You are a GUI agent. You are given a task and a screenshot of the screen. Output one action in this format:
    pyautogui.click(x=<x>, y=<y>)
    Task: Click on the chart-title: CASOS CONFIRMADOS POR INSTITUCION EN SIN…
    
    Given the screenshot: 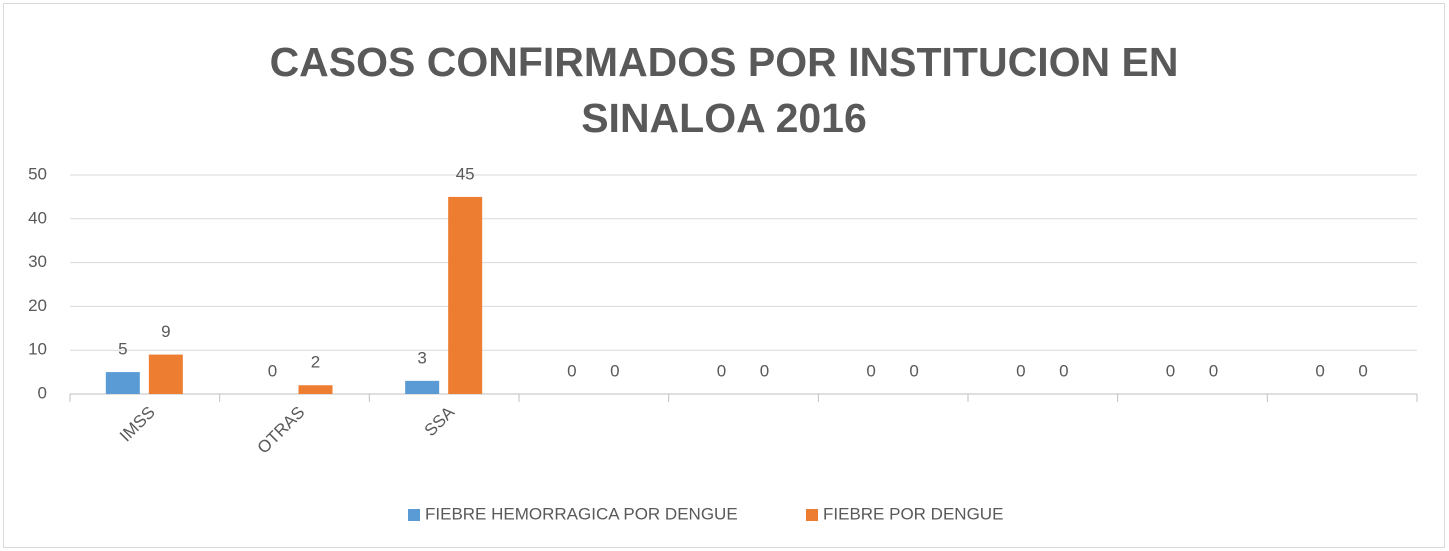 What is the action you would take?
    pyautogui.click(x=724, y=90)
    